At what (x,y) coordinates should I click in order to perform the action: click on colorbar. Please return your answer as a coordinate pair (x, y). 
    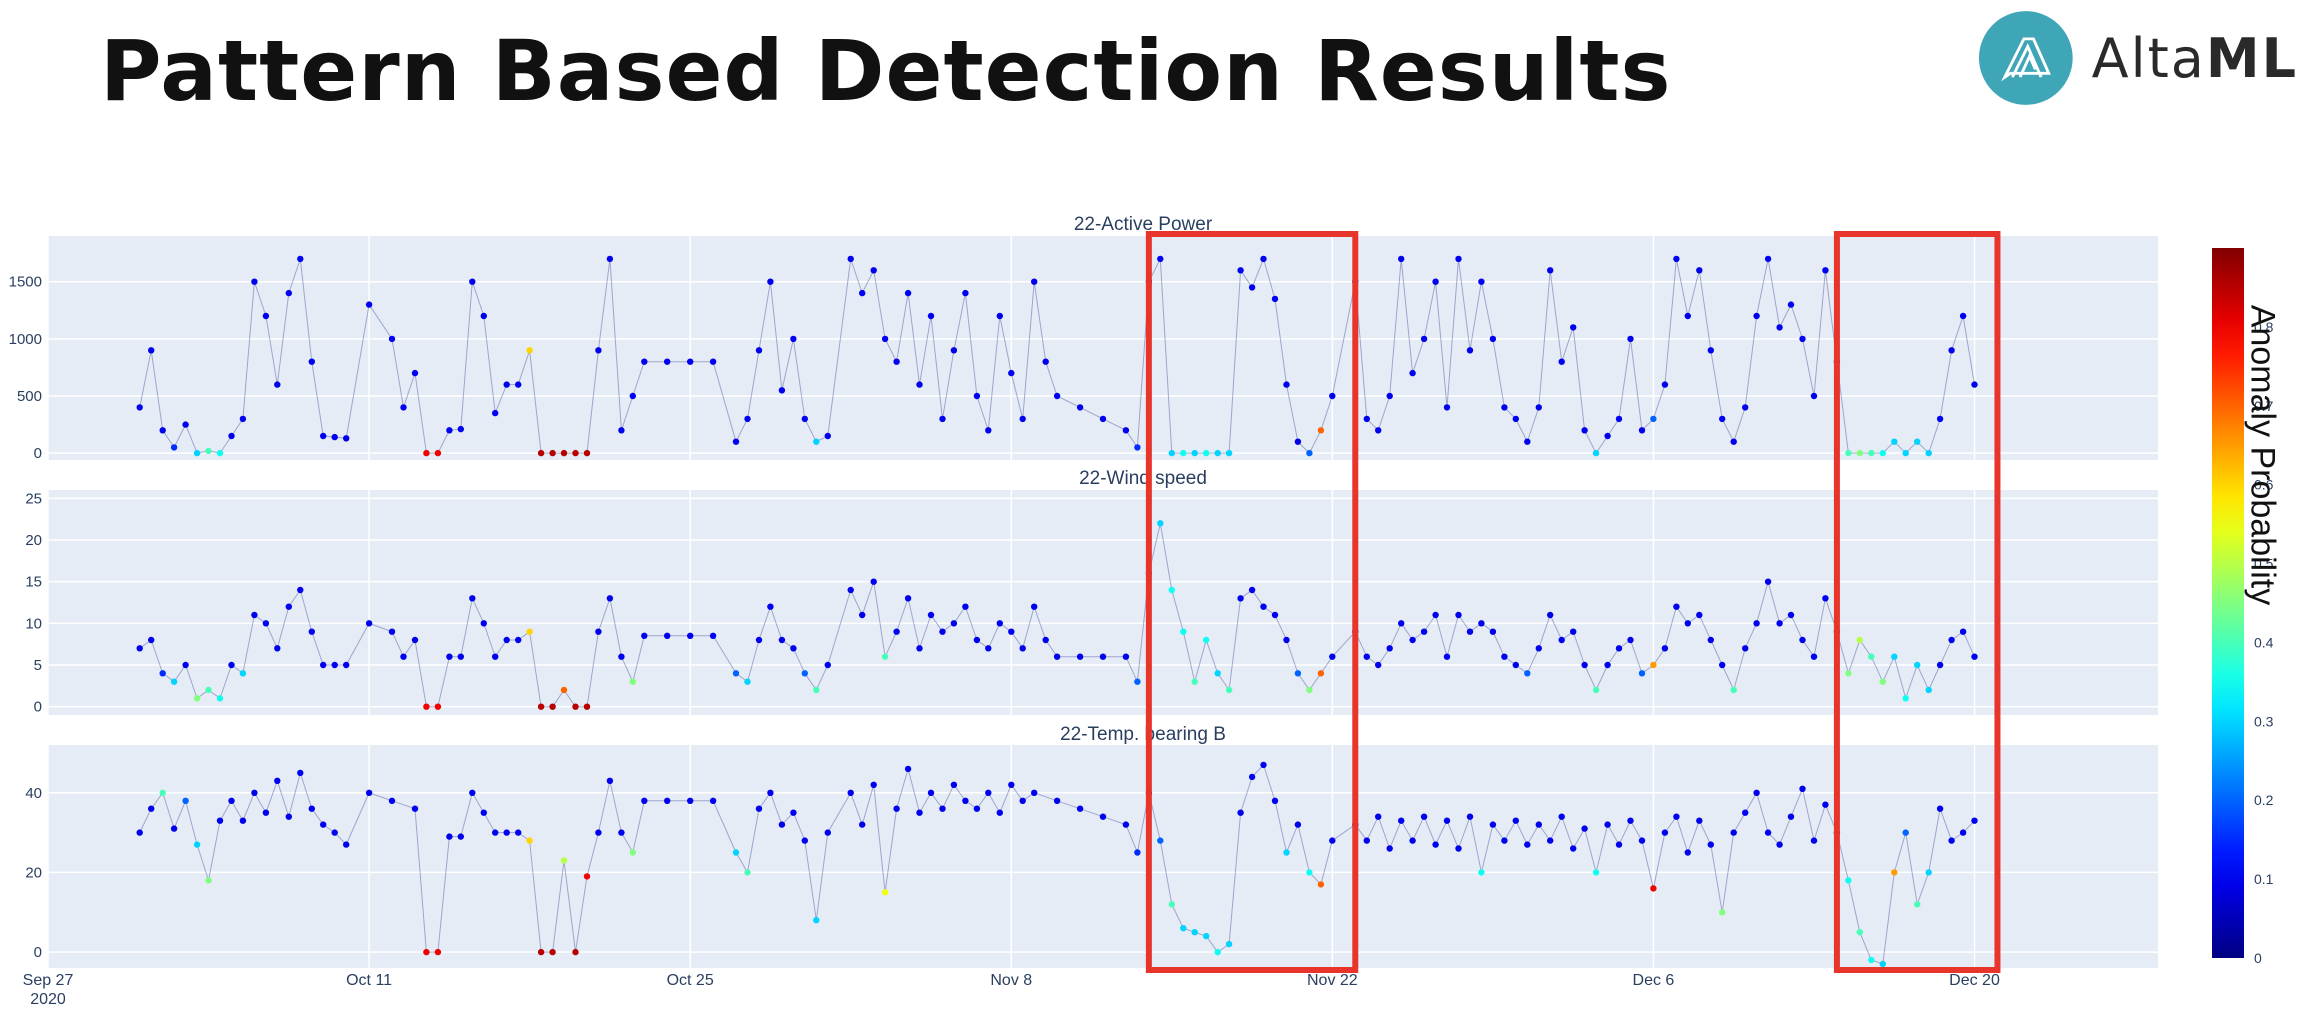
    Looking at the image, I should click on (2228, 603).